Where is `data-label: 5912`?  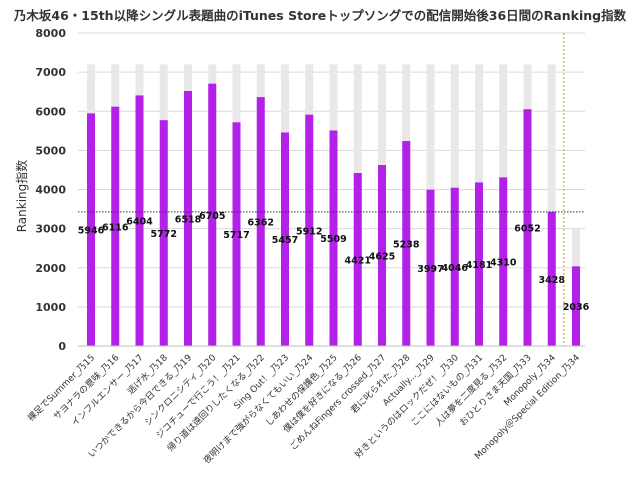
data-label: 5912 is located at coordinates (309, 231).